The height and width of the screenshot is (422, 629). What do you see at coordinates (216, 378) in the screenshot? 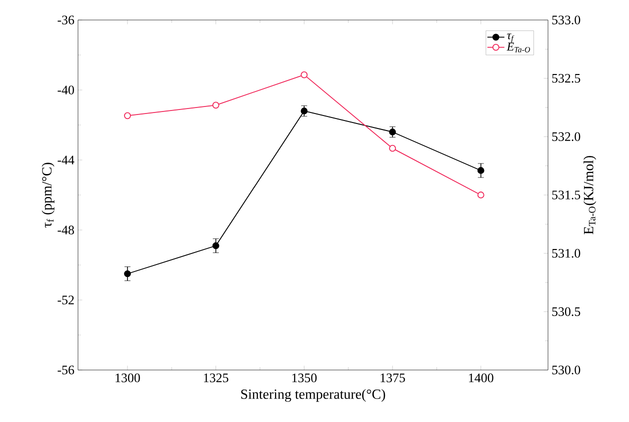
I see `x-tick-label: 1325` at bounding box center [216, 378].